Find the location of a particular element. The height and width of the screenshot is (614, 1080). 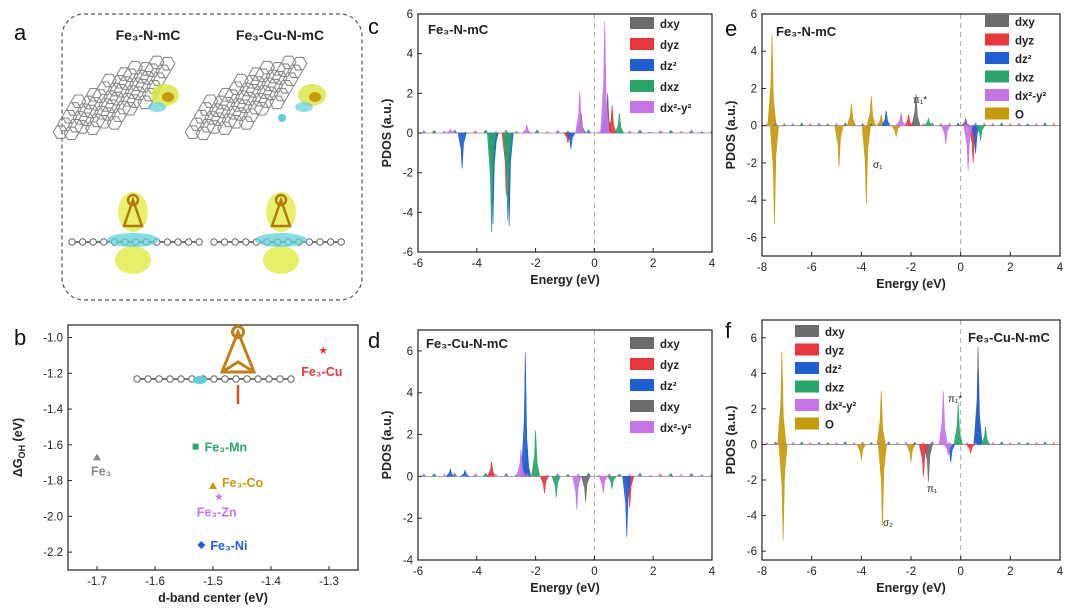

pdos-peak-O is located at coordinates (839, 146).